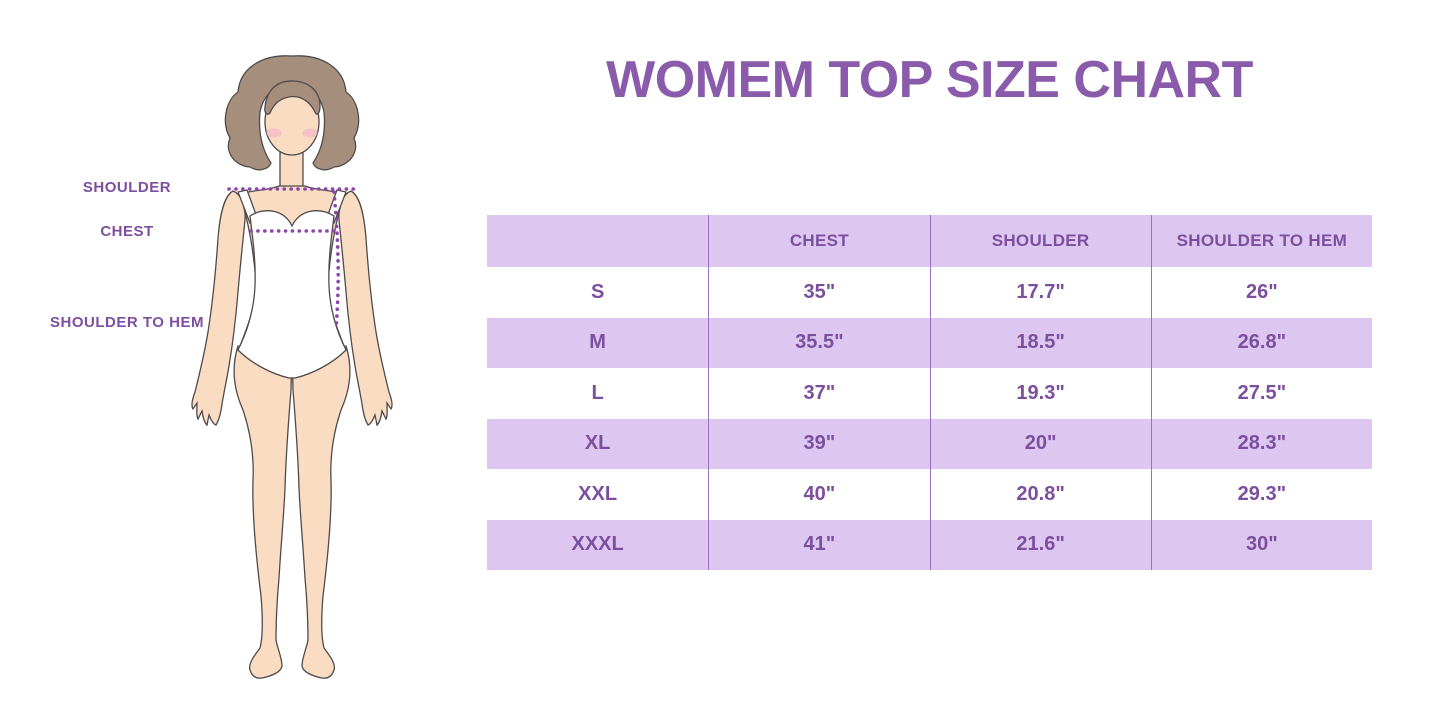  What do you see at coordinates (818, 494) in the screenshot?
I see `chest-cell: 40"` at bounding box center [818, 494].